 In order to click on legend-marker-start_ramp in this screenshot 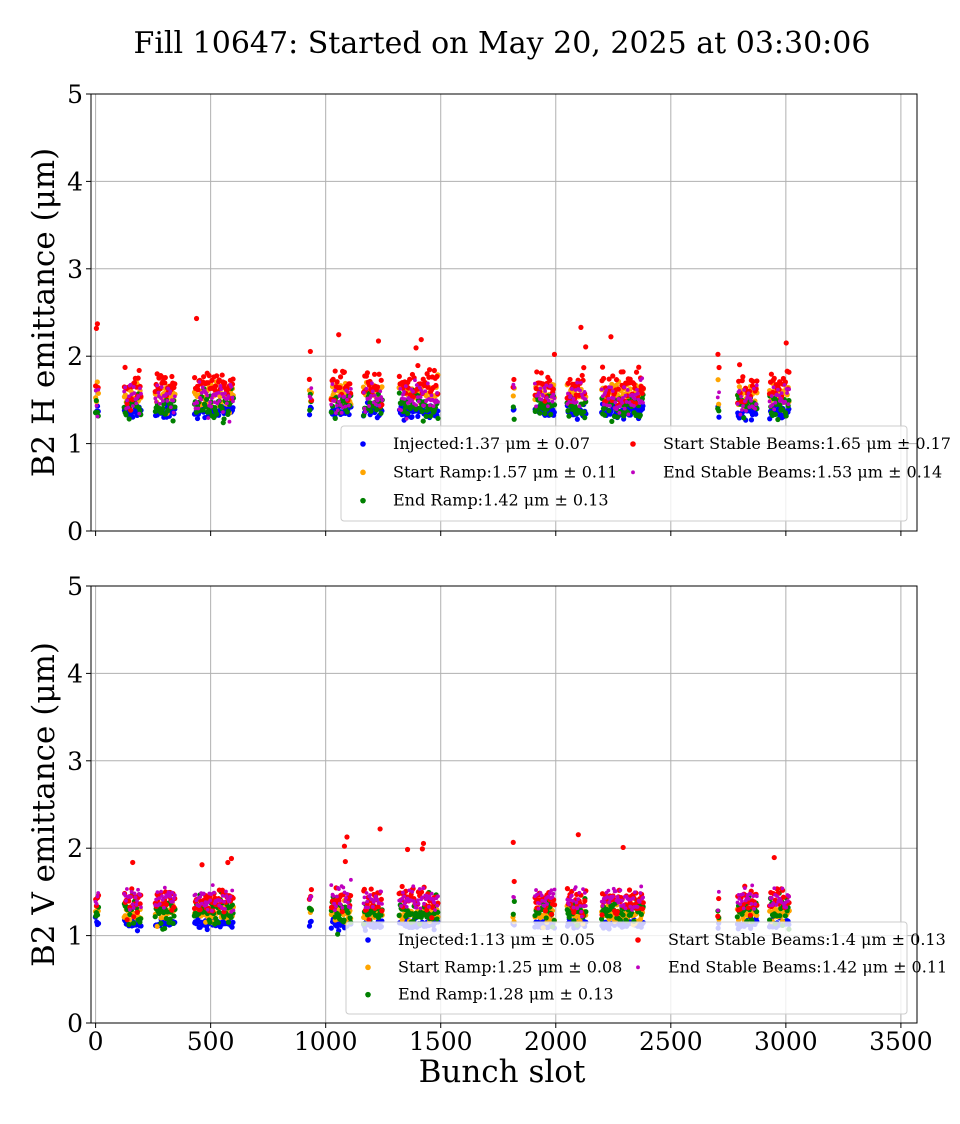, I will do `click(368, 967)`.